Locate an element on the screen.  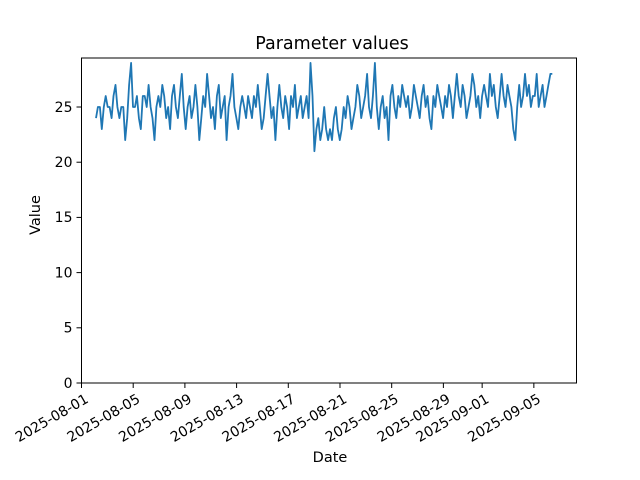
y-tick-label: 5 is located at coordinates (68, 329).